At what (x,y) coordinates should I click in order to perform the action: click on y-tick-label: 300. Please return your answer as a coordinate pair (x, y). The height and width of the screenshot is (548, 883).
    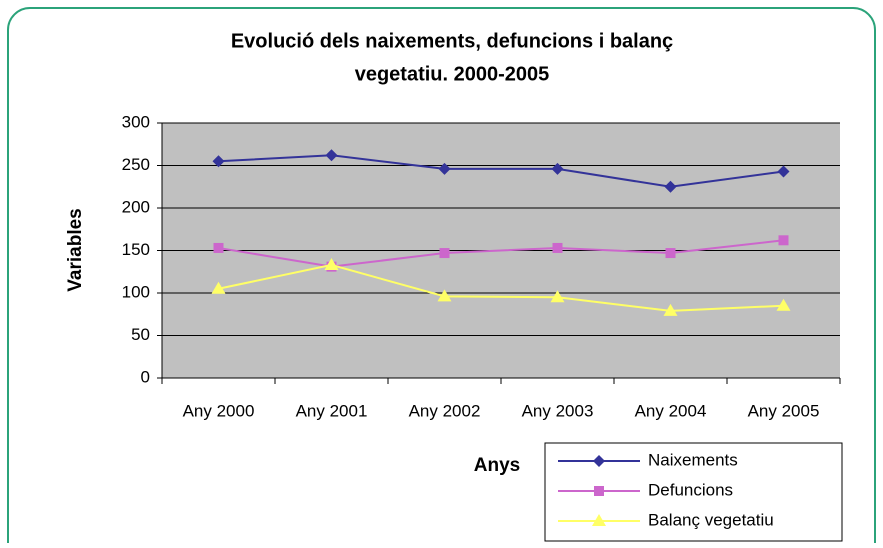
    Looking at the image, I should click on (136, 121).